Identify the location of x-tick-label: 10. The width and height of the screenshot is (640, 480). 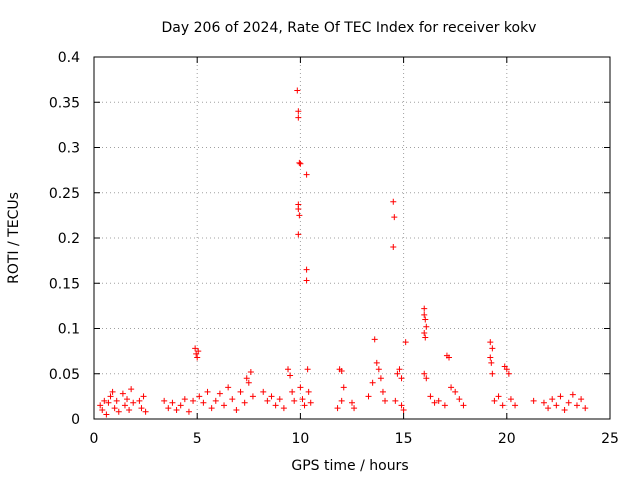
(300, 439).